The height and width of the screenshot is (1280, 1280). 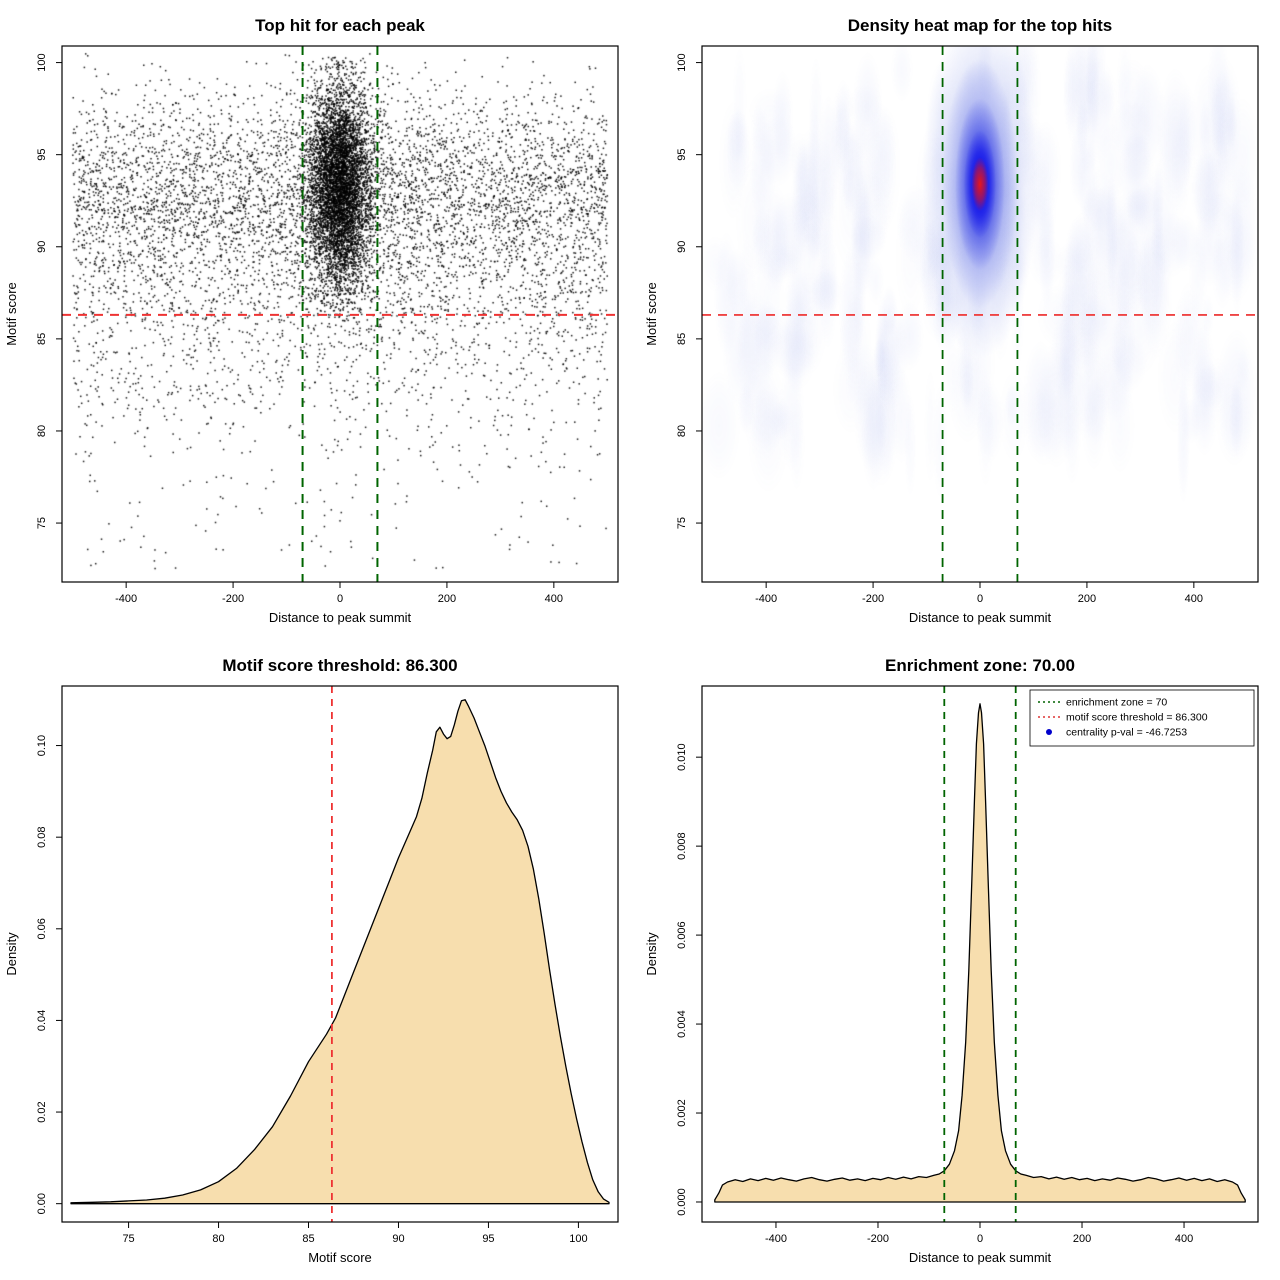 I want to click on heatmap-title: Density heat map for the top hits, so click(x=980, y=25).